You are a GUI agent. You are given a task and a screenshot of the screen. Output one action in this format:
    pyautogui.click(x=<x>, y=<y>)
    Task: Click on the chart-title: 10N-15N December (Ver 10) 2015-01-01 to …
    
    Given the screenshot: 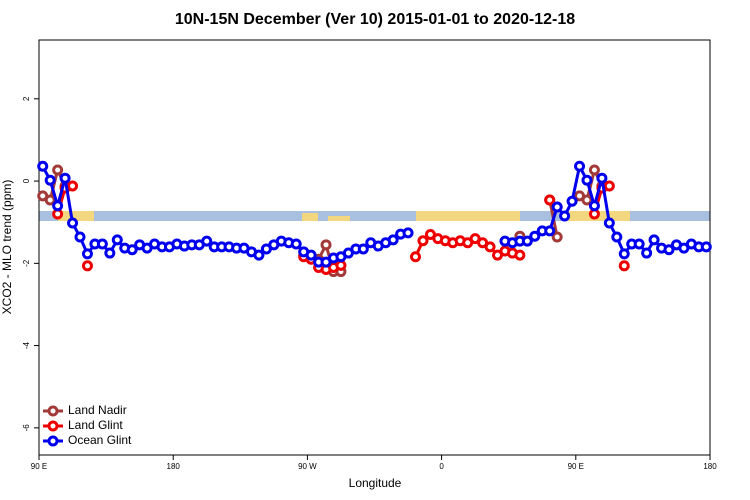 What is the action you would take?
    pyautogui.click(x=375, y=19)
    